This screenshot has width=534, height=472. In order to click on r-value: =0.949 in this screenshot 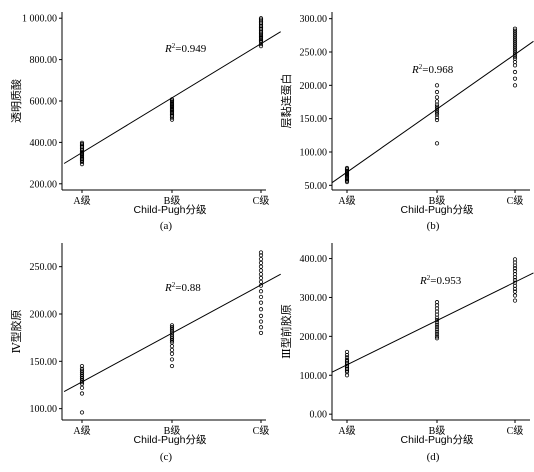, I will do `click(190, 49)`.